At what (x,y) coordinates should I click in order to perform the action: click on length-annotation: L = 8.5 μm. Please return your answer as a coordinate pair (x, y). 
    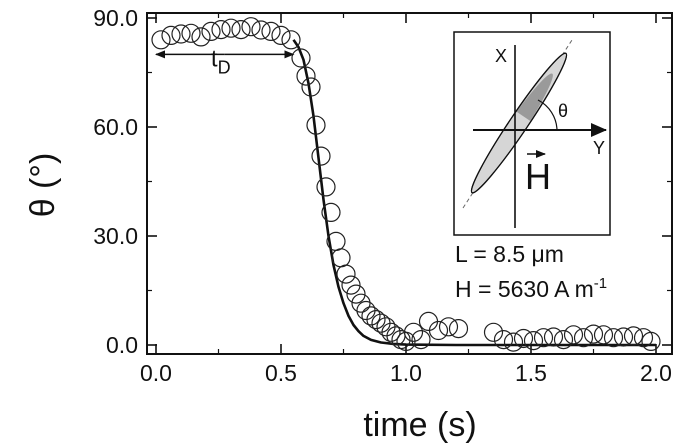
    Looking at the image, I should click on (509, 254).